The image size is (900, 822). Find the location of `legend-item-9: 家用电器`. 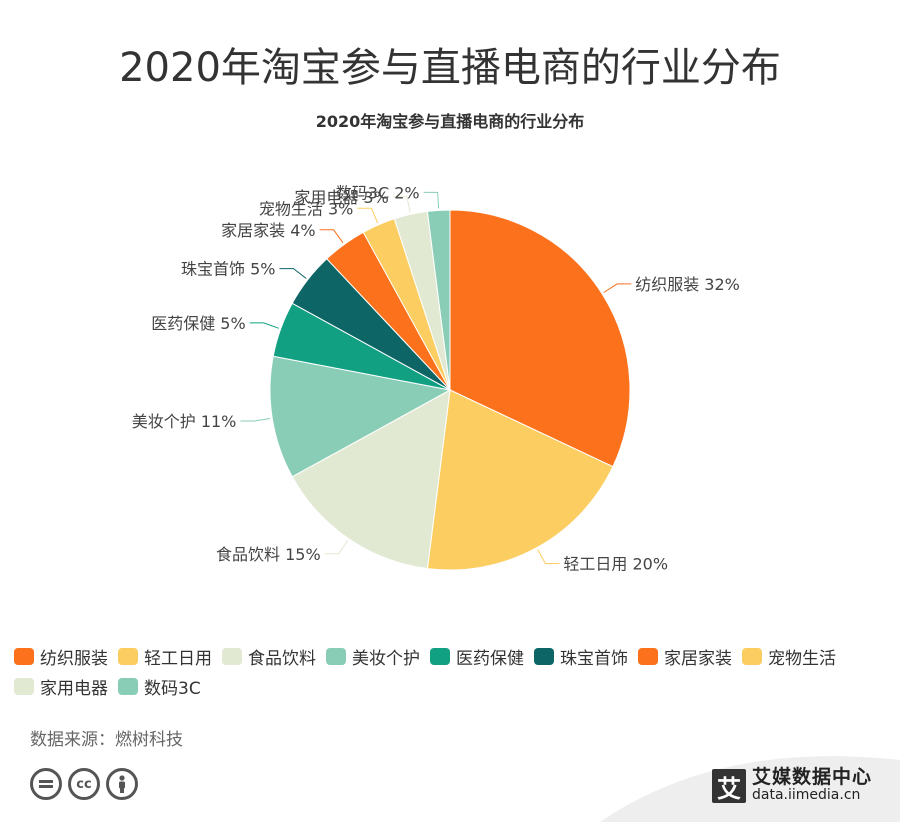

legend-item-9: 家用电器 is located at coordinates (61, 687).